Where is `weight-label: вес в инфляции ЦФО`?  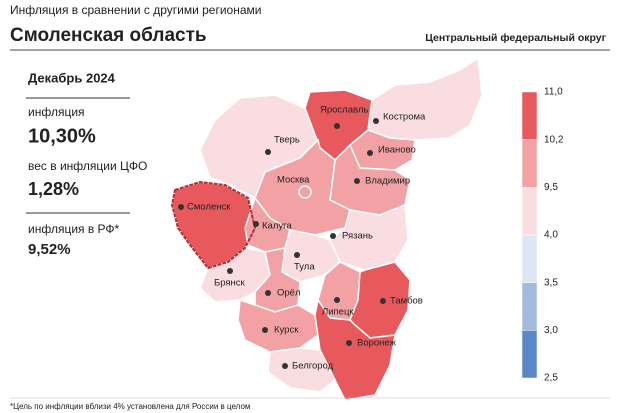
weight-label: вес в инфляции ЦФО is located at coordinates (87, 166).